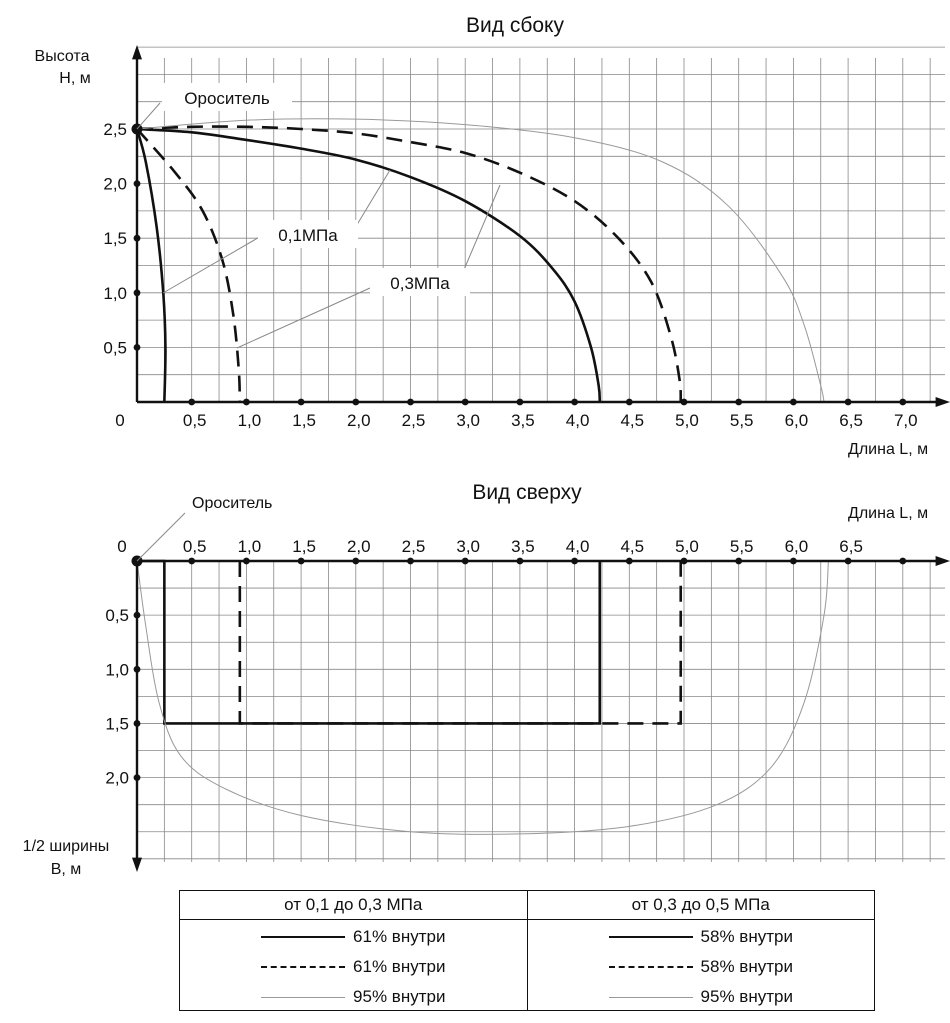 The height and width of the screenshot is (1023, 950). I want to click on y-tick-label: 2,5, so click(115, 129).